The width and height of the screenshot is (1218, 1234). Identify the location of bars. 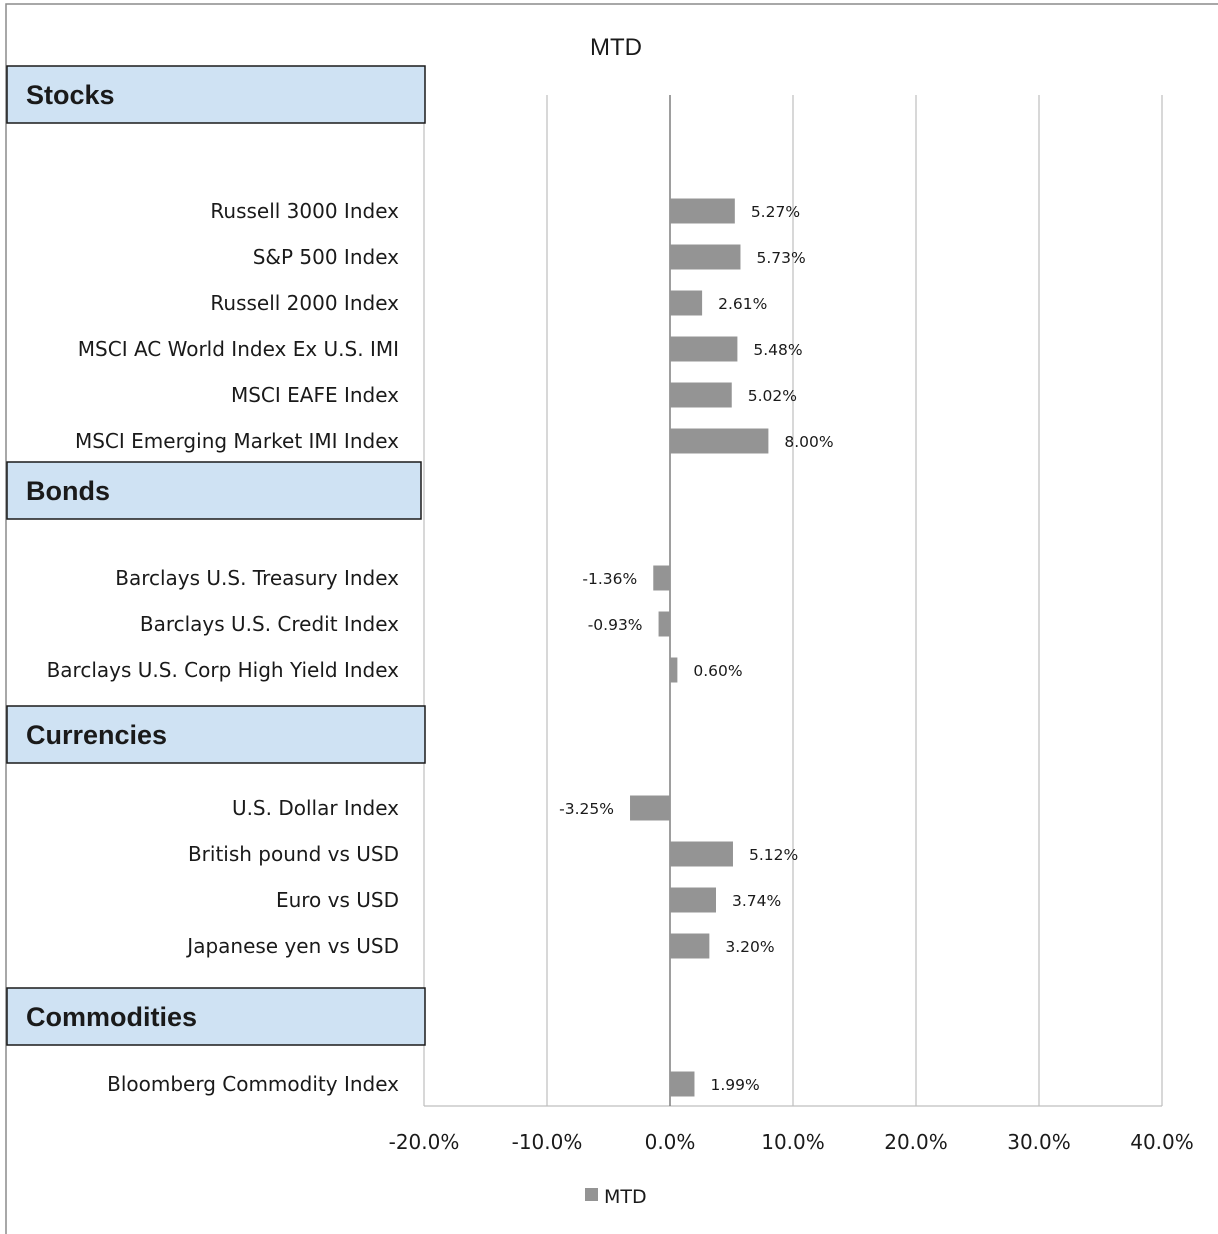
(699, 647).